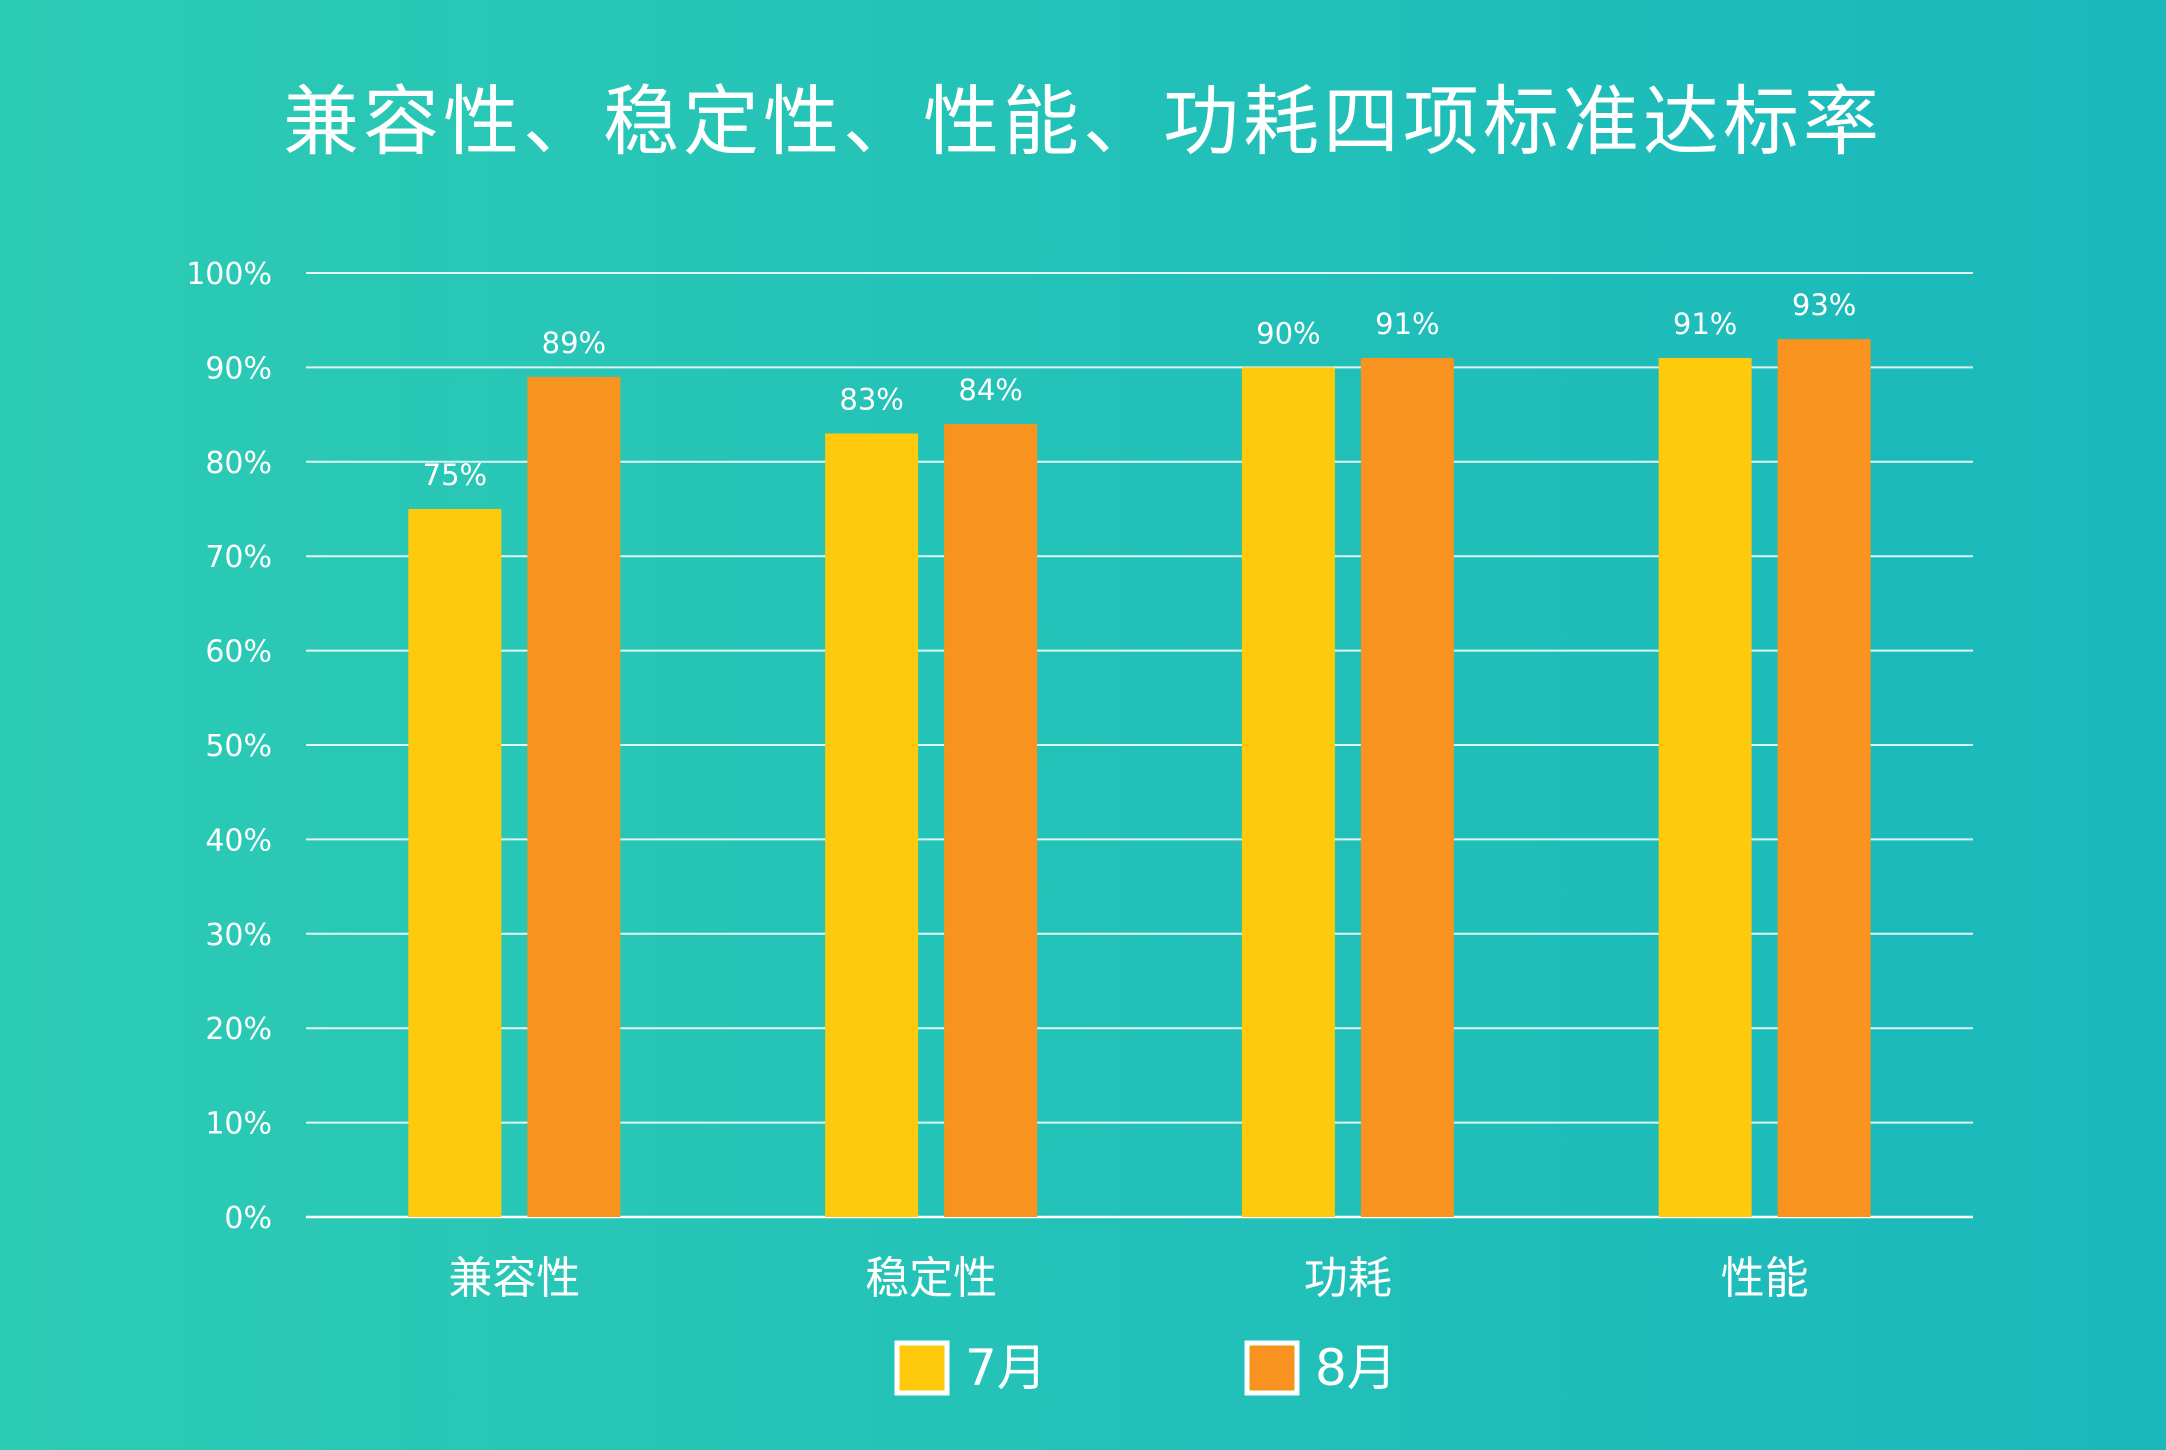  I want to click on chart-title: 兼容性、稳定性、性能、功耗四项标准达标率, so click(1083, 121).